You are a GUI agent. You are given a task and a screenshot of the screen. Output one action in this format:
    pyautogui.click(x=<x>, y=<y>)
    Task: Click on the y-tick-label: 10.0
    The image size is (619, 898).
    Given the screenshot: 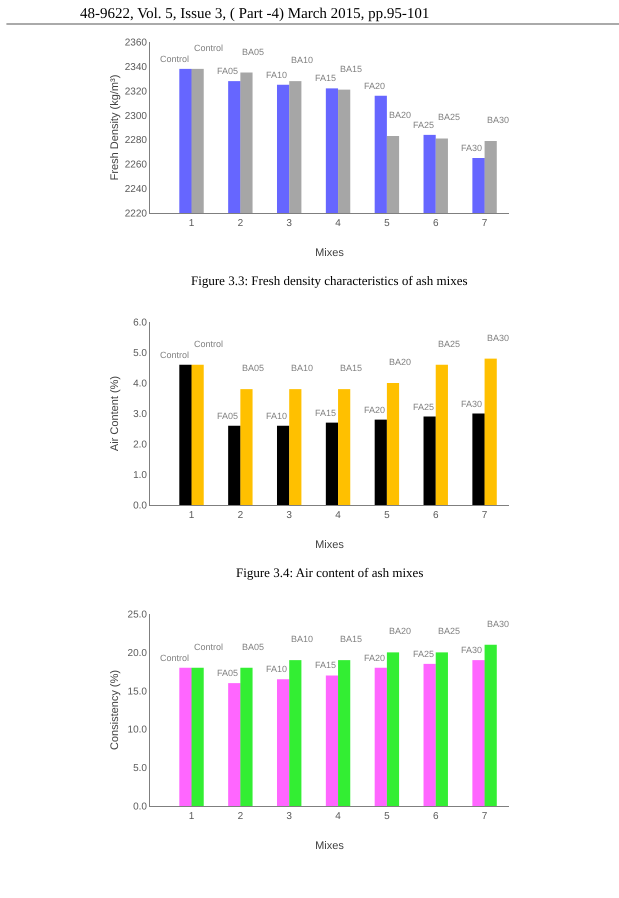 What is the action you would take?
    pyautogui.click(x=138, y=730)
    